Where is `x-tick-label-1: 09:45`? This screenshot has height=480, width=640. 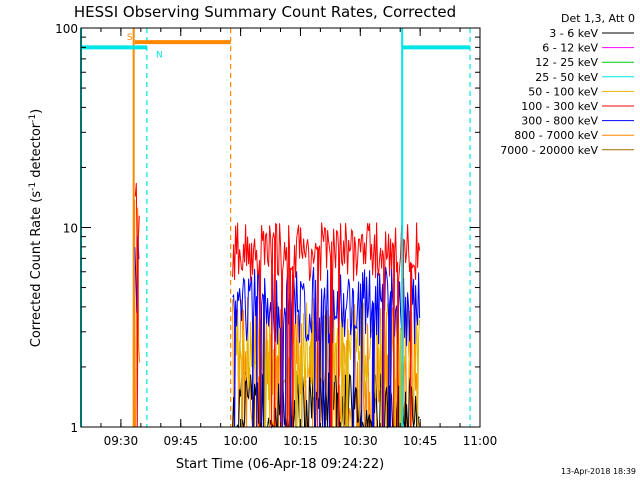
x-tick-label-1: 09:45 is located at coordinates (180, 441).